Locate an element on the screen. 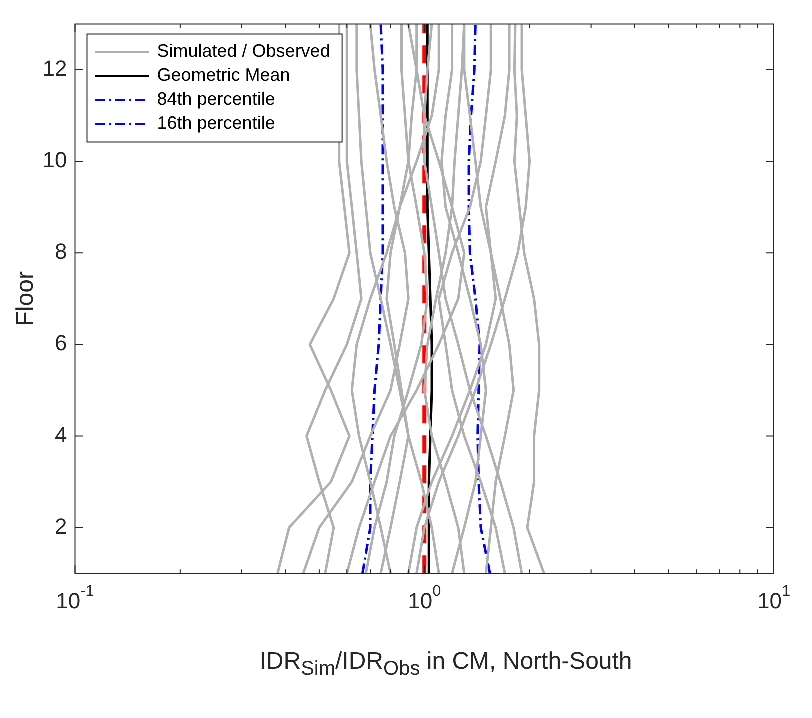 The height and width of the screenshot is (718, 812). x-axis-title: IDR$_{Sim}$/IDR$_{Obs}$ in CM, North-South is located at coordinates (446, 664).